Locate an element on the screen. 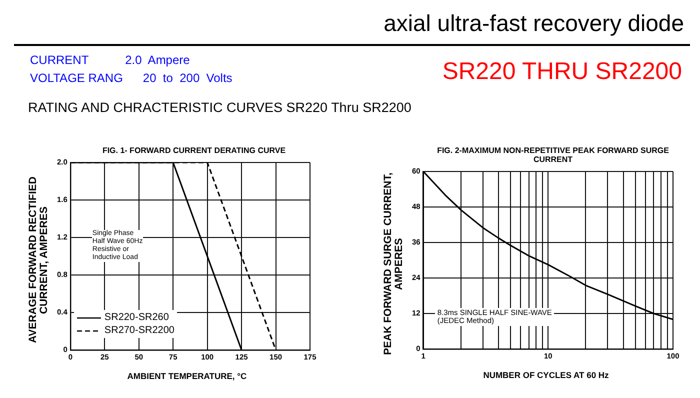 The width and height of the screenshot is (700, 398). chart-title: FIG. 2-MAXIMUM NON-REPETITIVE PEAK FORWARD SURGE CURRENT is located at coordinates (553, 155).